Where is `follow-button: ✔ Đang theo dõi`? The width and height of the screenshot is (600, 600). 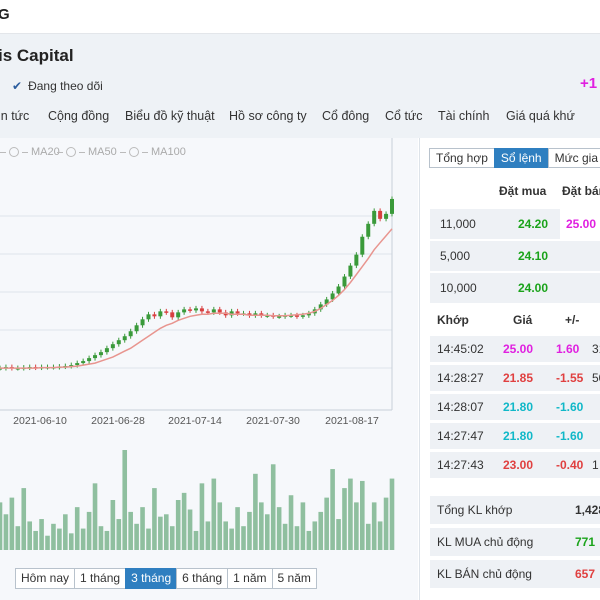 follow-button: ✔ Đang theo dõi is located at coordinates (57, 86).